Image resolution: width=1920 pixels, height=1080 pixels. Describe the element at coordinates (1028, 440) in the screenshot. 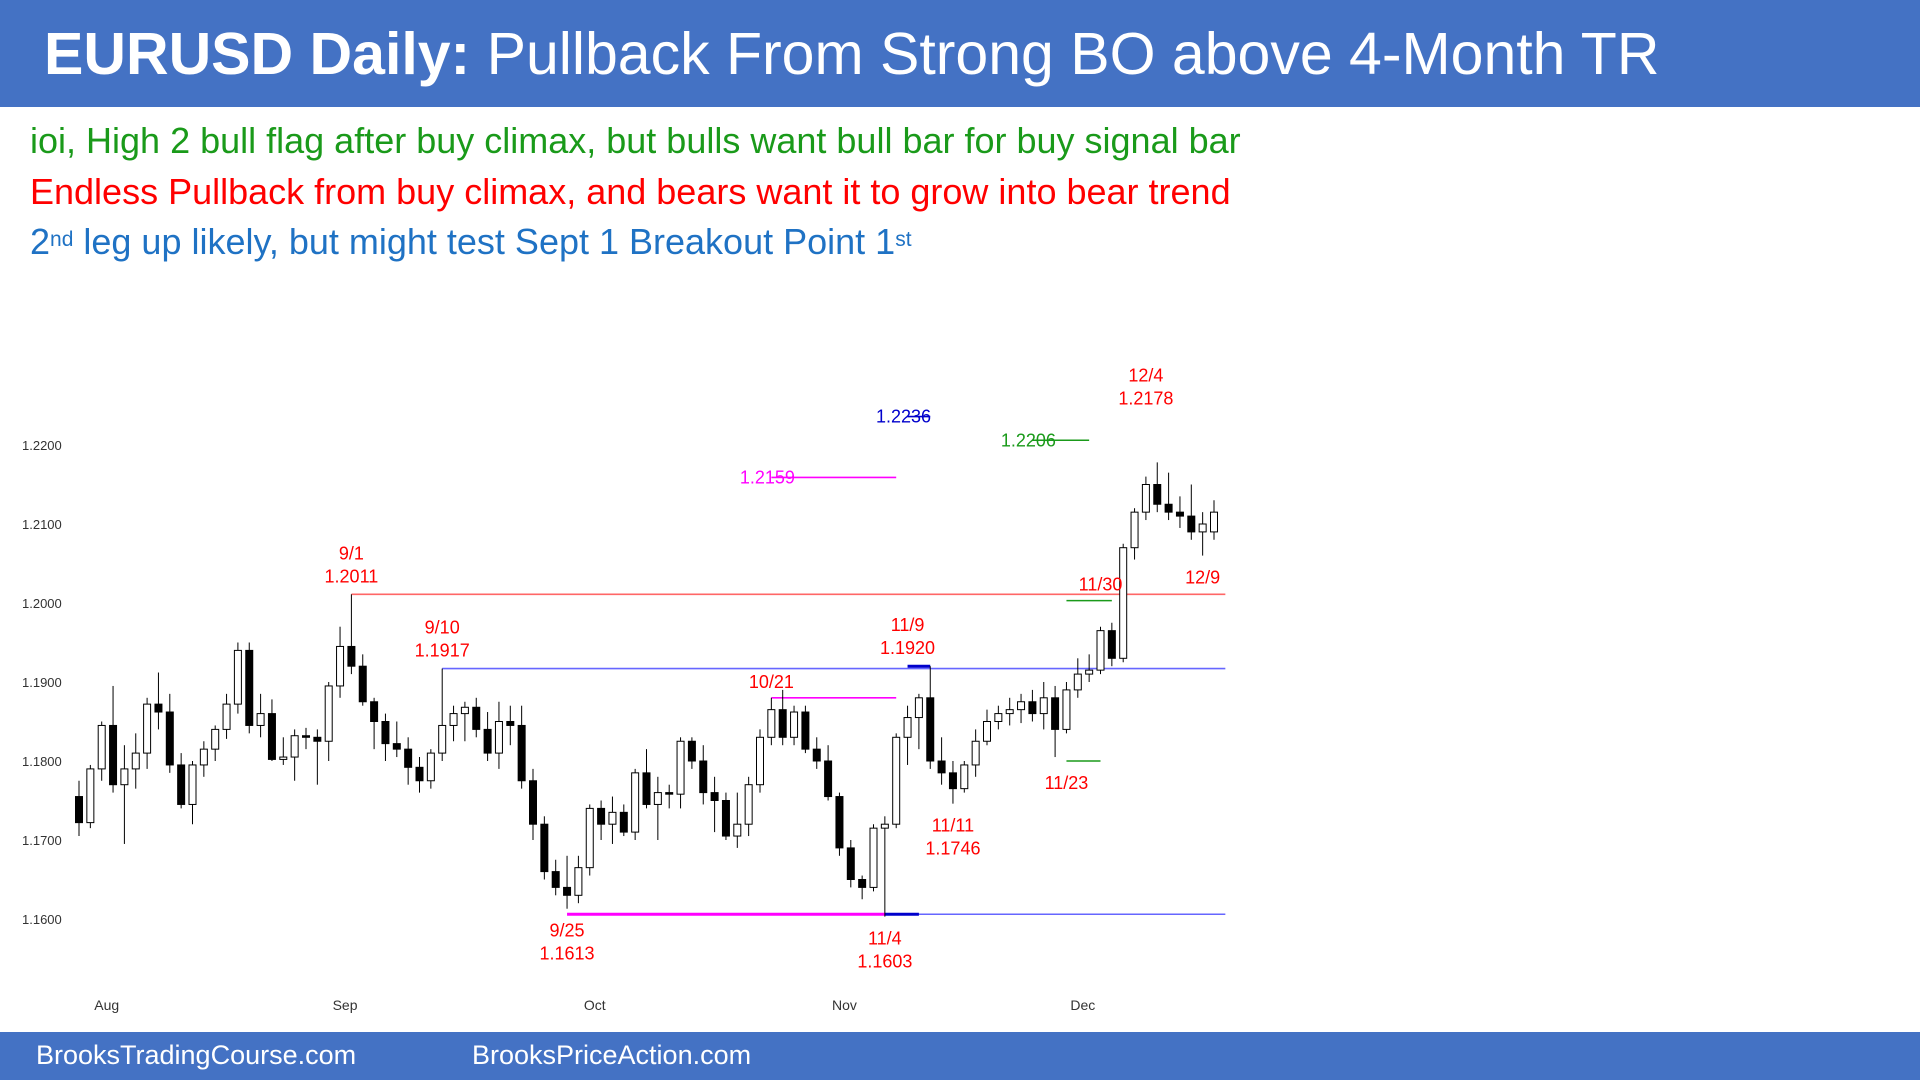

I see `chart-annotation: 1.2206` at that location.